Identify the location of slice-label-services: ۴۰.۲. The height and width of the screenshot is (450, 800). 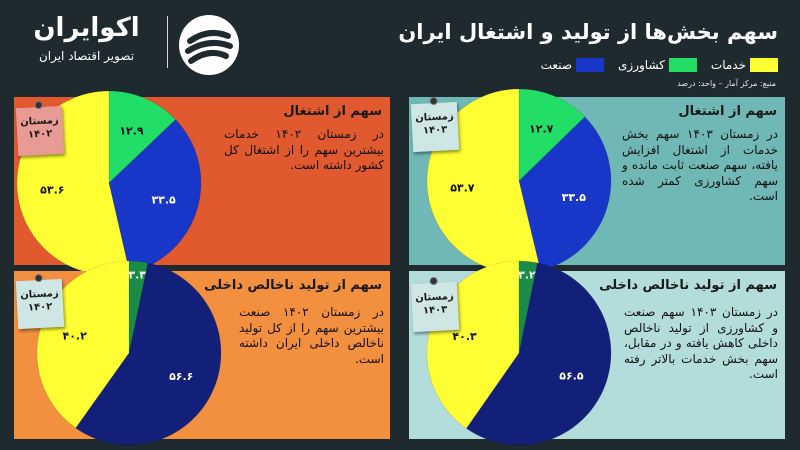
(74, 336).